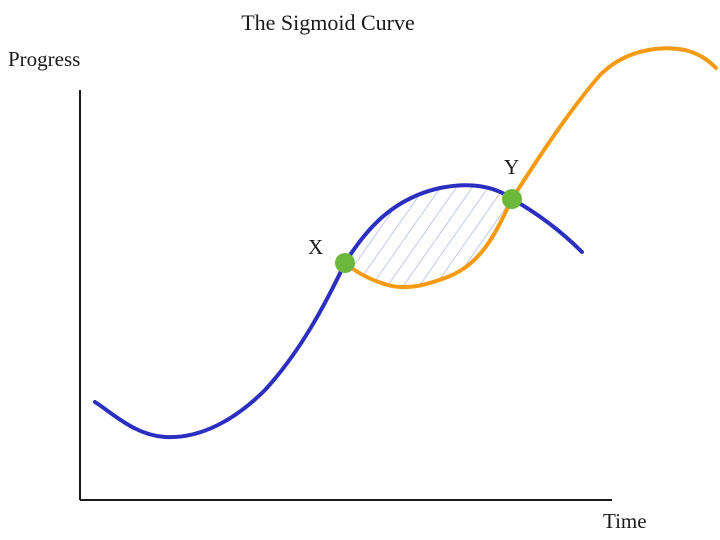  What do you see at coordinates (512, 199) in the screenshot?
I see `point-y-marker` at bounding box center [512, 199].